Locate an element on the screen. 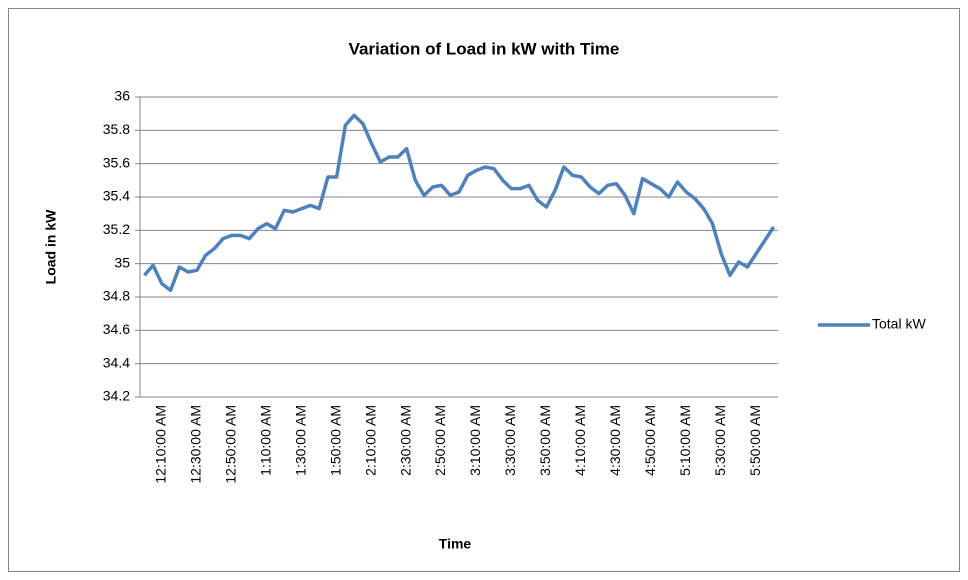 This screenshot has height=580, width=968. y-tick-label: 35.8 is located at coordinates (116, 129).